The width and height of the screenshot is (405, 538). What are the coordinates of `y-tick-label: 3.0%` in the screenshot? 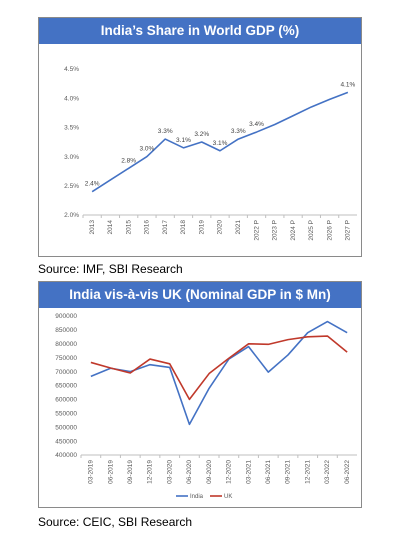 It's located at (71, 157).